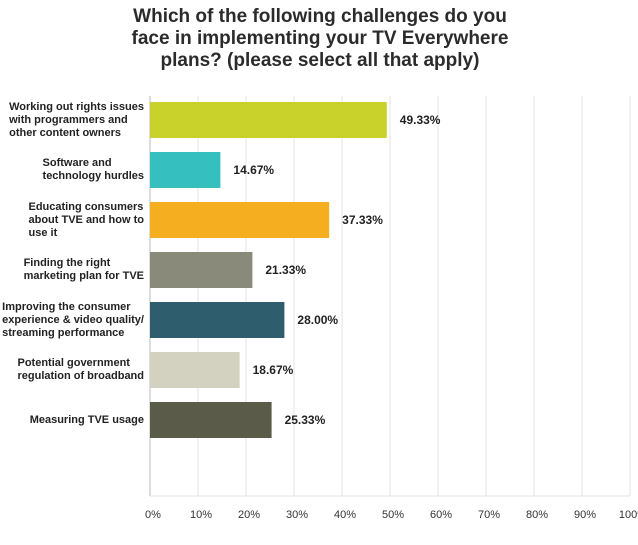 This screenshot has height=545, width=638. Describe the element at coordinates (273, 370) in the screenshot. I see `data-label: 18.67%` at that location.